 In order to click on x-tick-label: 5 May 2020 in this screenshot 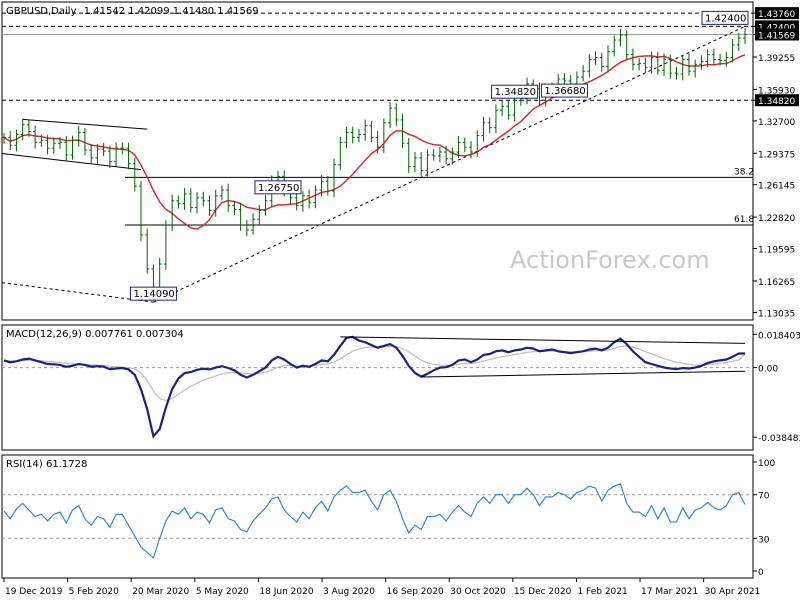, I will do `click(222, 592)`.